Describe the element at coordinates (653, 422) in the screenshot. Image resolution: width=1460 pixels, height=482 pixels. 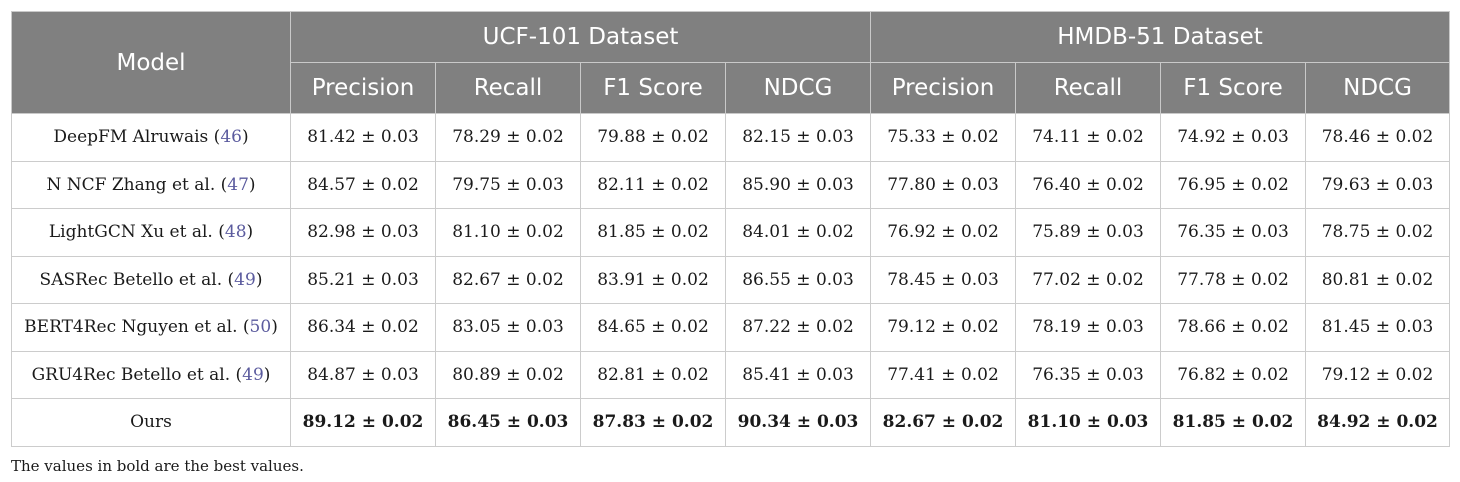
I see `metric-value-cell: 87.83 ± 0.02` at that location.